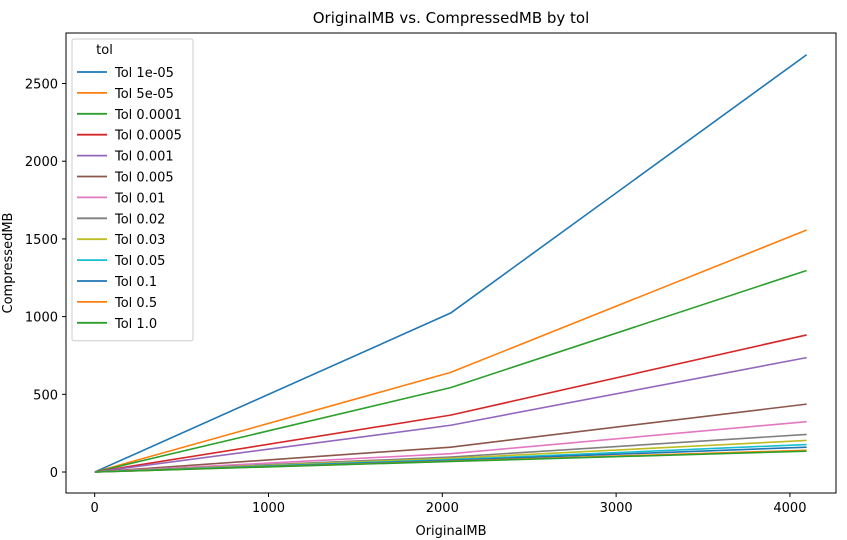 This screenshot has height=540, width=847. I want to click on legend-label: Tol 1e-05, so click(144, 73).